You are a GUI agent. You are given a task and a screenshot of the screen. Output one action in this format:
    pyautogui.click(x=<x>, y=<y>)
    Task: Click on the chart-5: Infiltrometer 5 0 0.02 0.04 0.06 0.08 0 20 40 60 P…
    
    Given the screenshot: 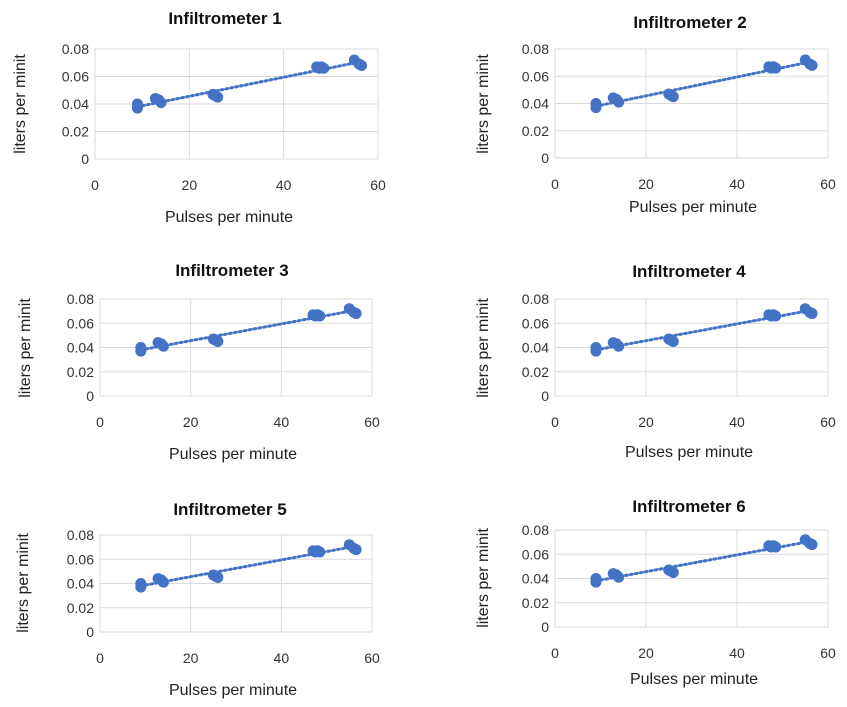 What is the action you would take?
    pyautogui.click(x=197, y=599)
    